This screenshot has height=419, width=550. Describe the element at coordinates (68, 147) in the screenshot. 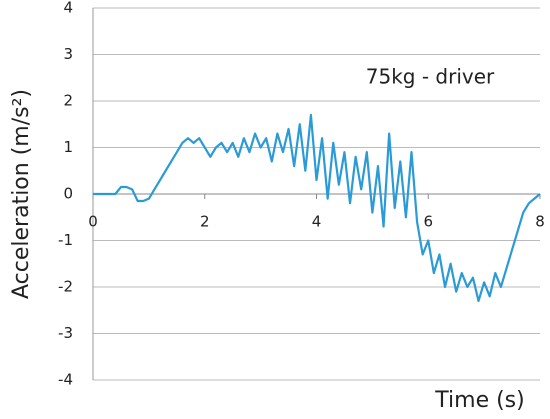

I see `y-tick-label: 1` at that location.